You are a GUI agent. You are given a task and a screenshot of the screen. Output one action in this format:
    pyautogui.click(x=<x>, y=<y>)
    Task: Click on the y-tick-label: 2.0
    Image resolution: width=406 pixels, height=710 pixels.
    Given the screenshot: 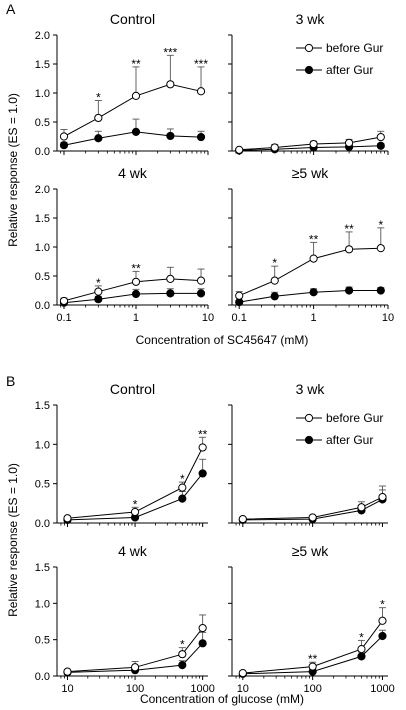 What is the action you would take?
    pyautogui.click(x=42, y=36)
    